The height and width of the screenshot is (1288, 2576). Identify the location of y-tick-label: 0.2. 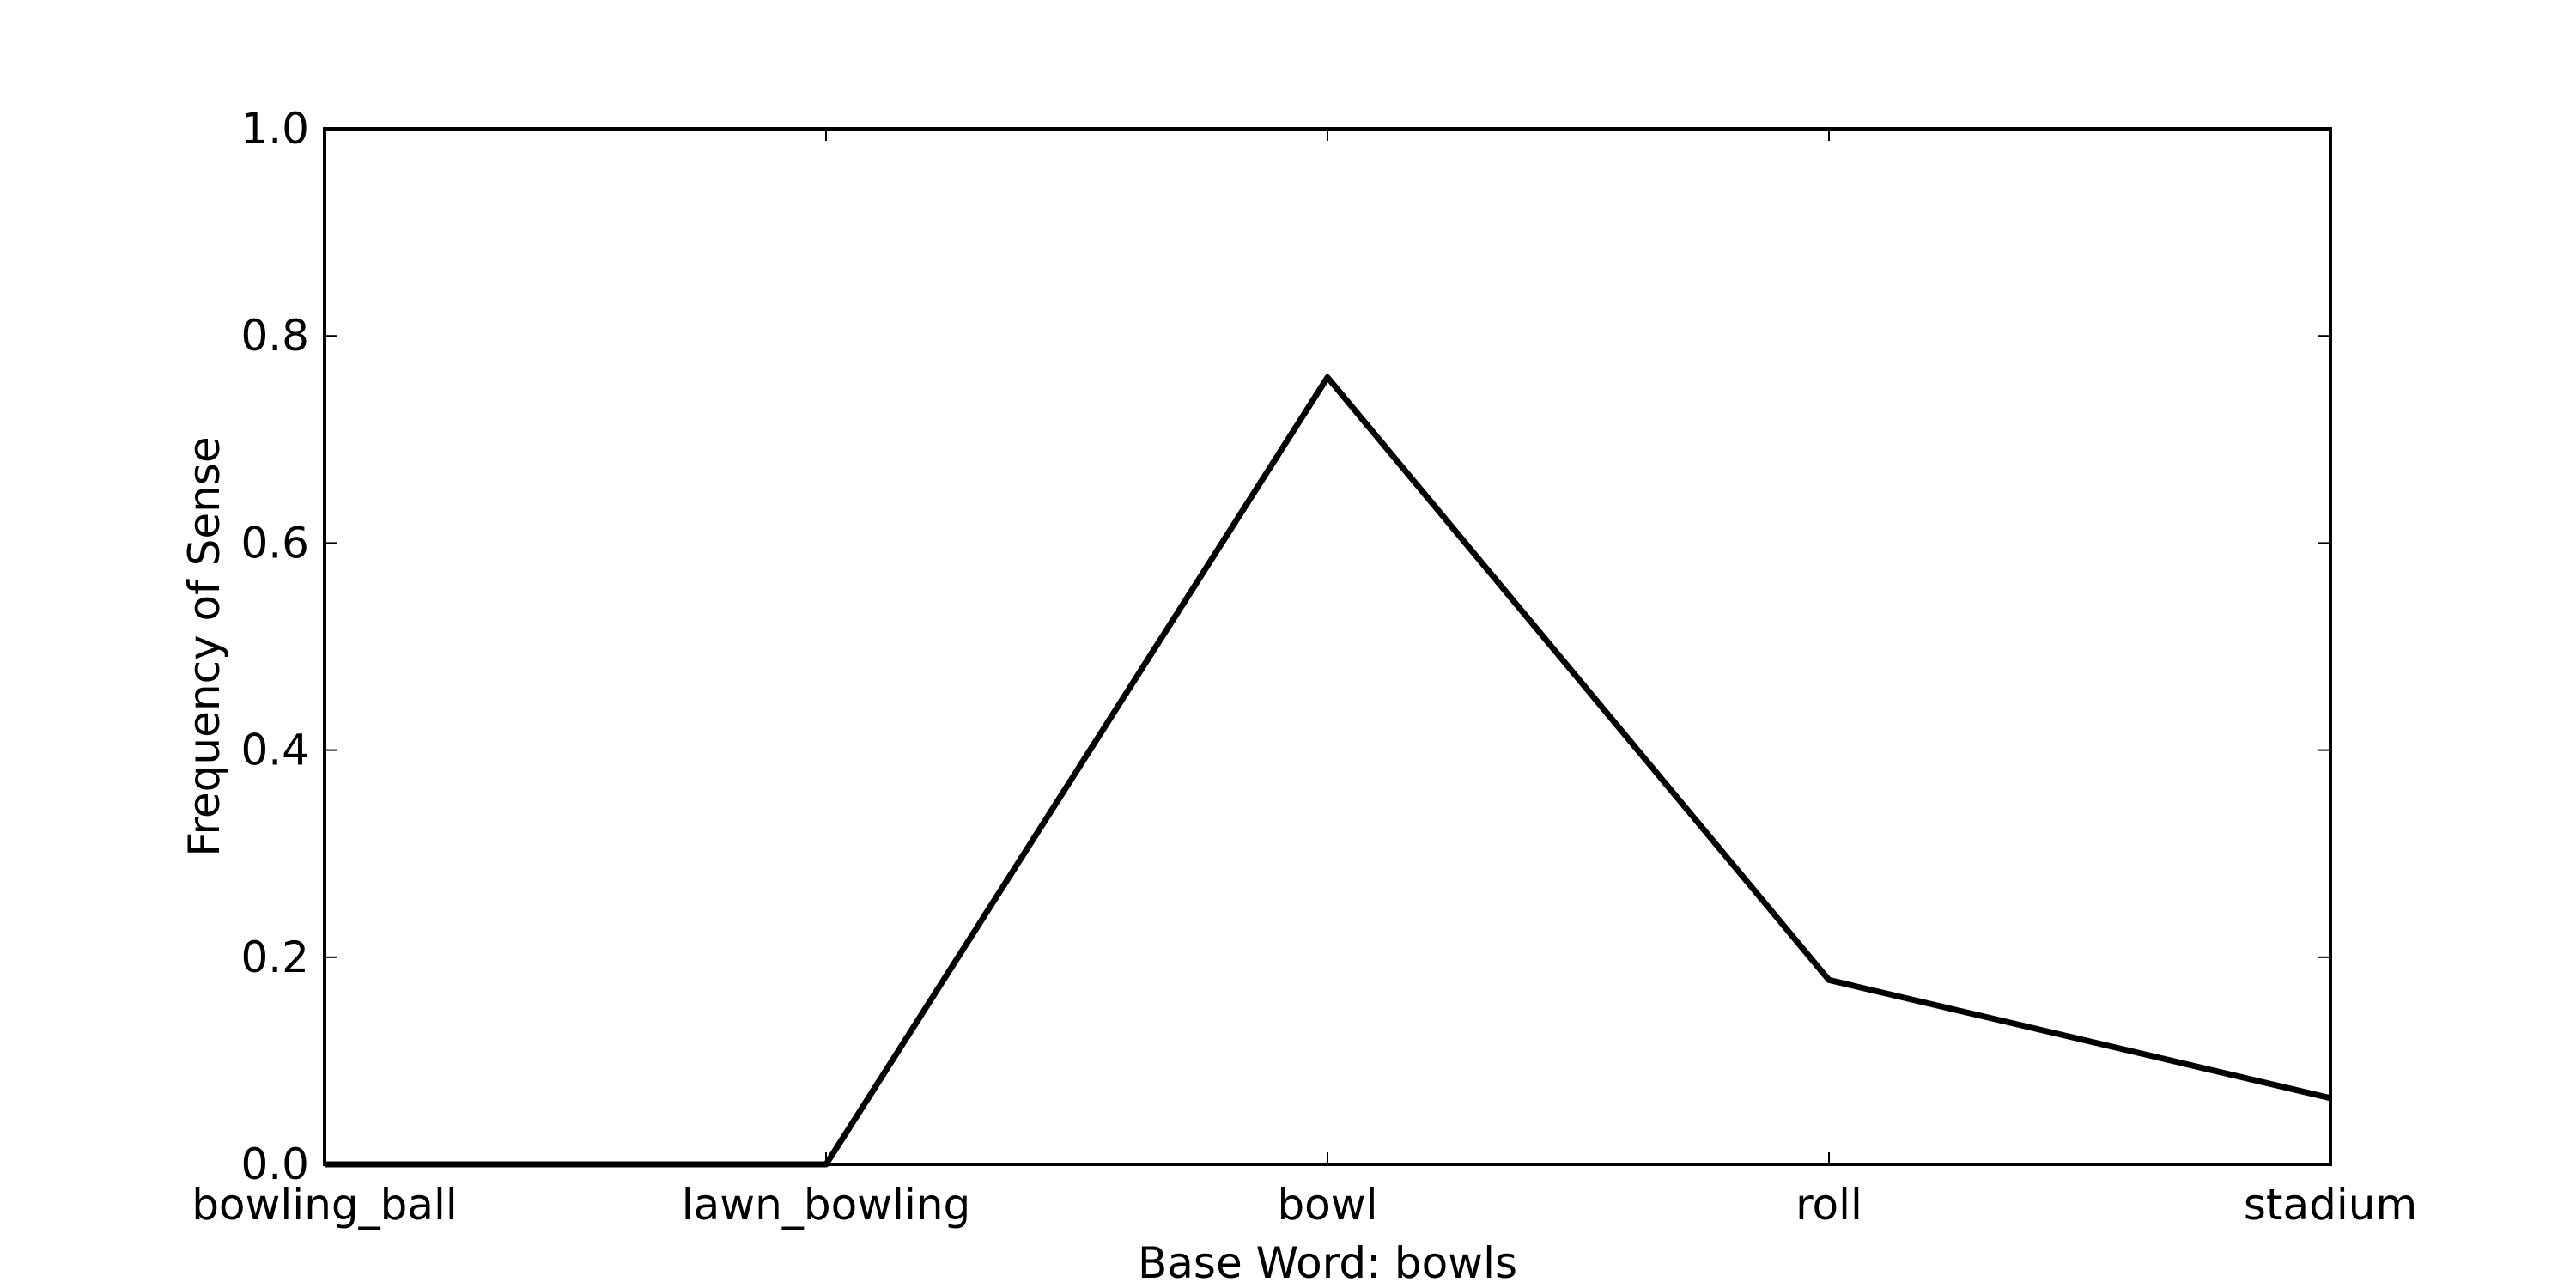
(274, 958).